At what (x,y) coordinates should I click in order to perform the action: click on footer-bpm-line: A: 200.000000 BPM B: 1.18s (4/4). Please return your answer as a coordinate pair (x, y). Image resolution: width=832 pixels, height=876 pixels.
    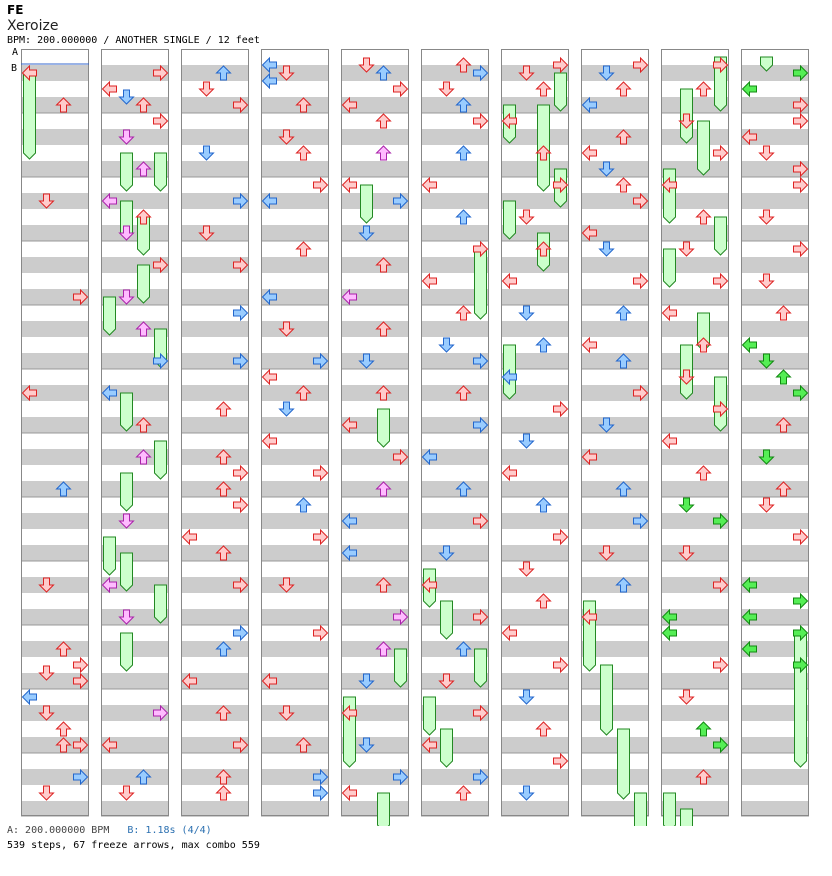
    Looking at the image, I should click on (109, 830).